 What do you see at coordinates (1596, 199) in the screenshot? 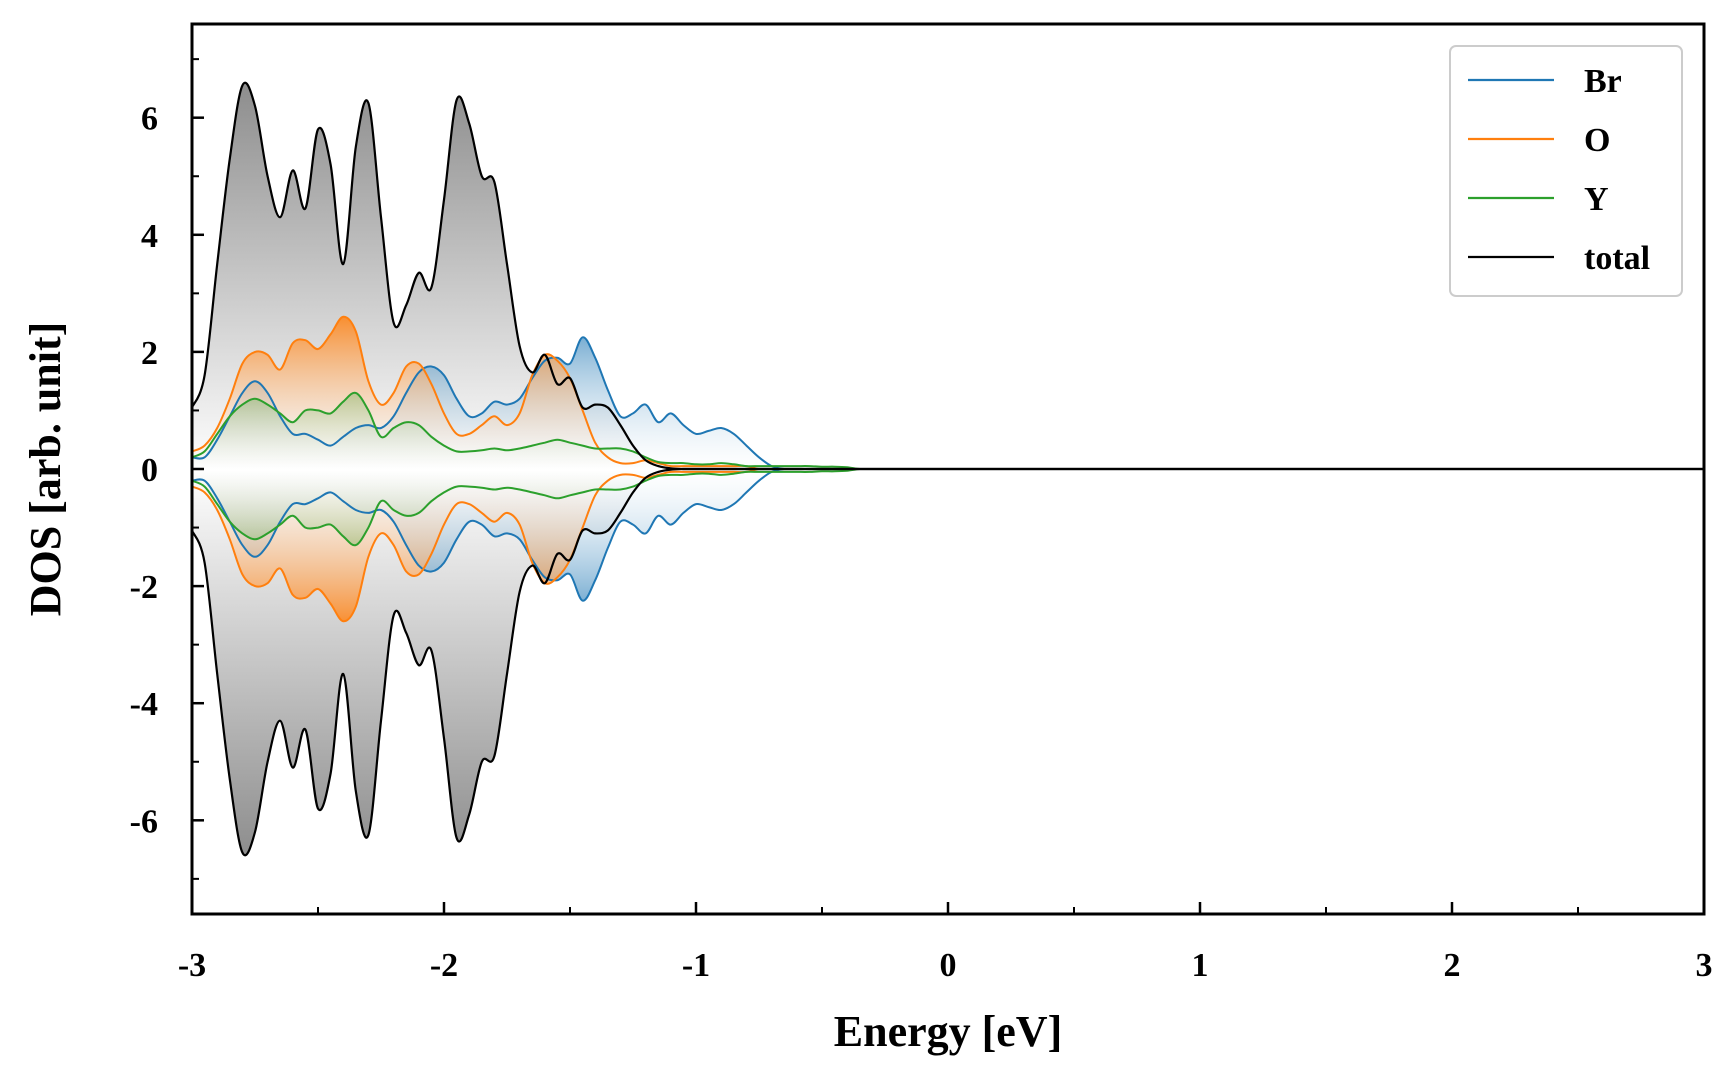
I see `legend-label-y: Y` at bounding box center [1596, 199].